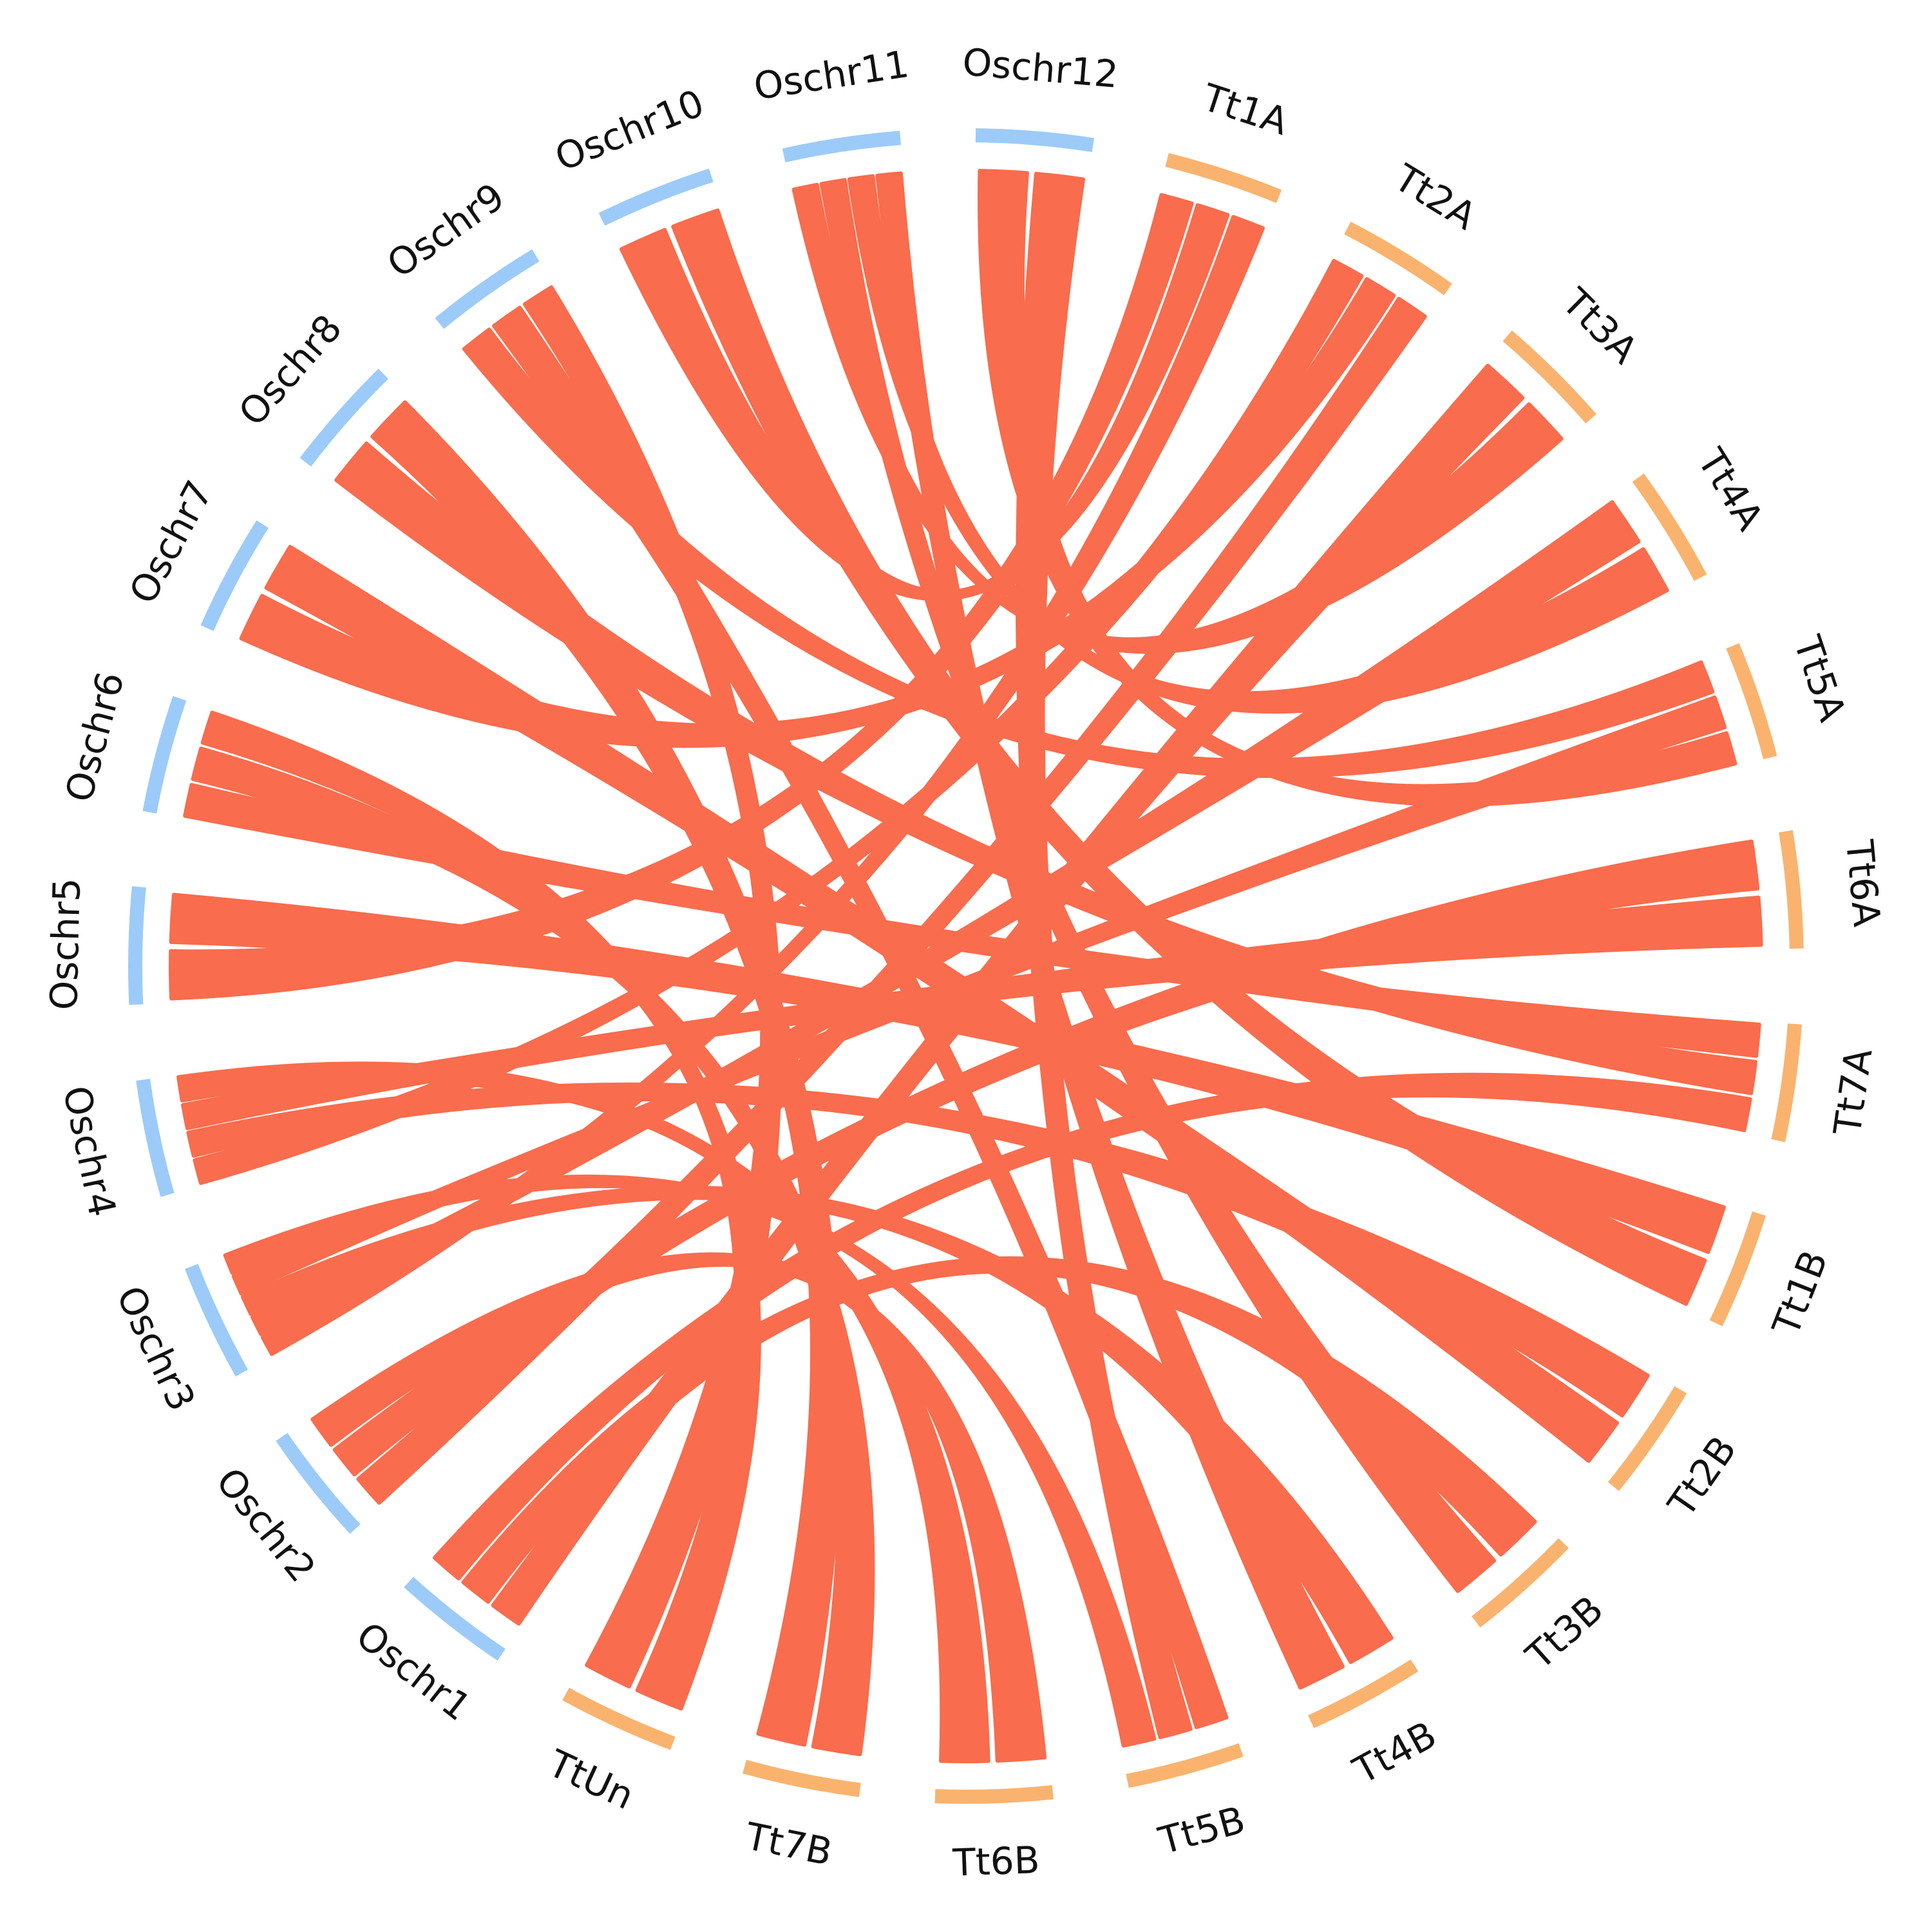 The width and height of the screenshot is (1932, 1932). Describe the element at coordinates (156, 1348) in the screenshot. I see `chromosome-label-oschr3: Oschr3` at that location.